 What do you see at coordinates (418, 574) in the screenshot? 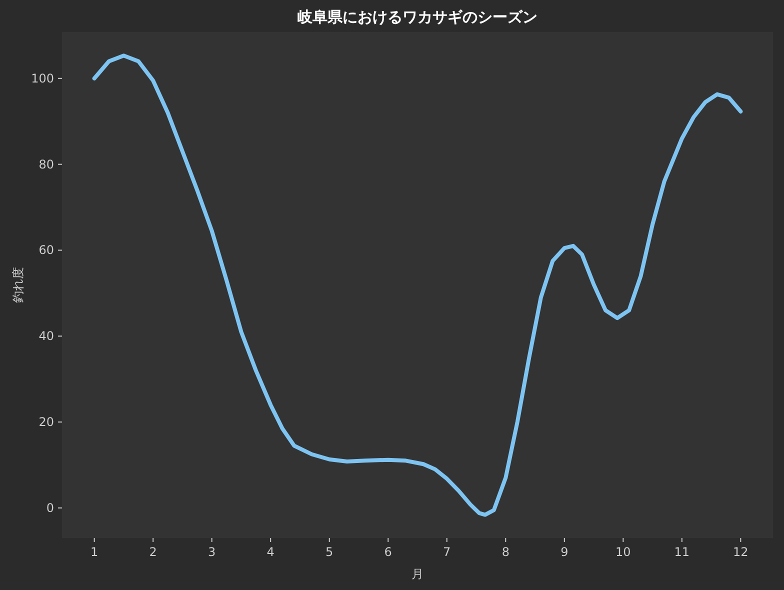
I see `x-axis-title: 月` at bounding box center [418, 574].